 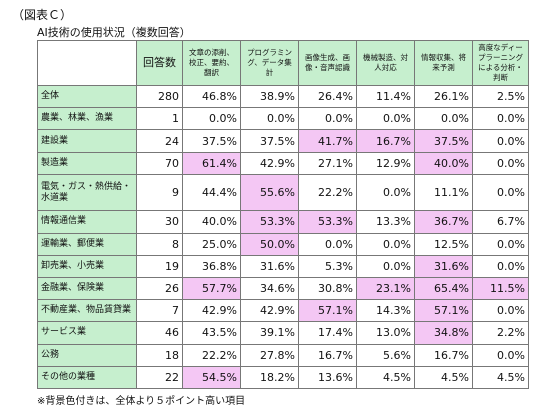 I want to click on row-label: 建設業, so click(x=87, y=141).